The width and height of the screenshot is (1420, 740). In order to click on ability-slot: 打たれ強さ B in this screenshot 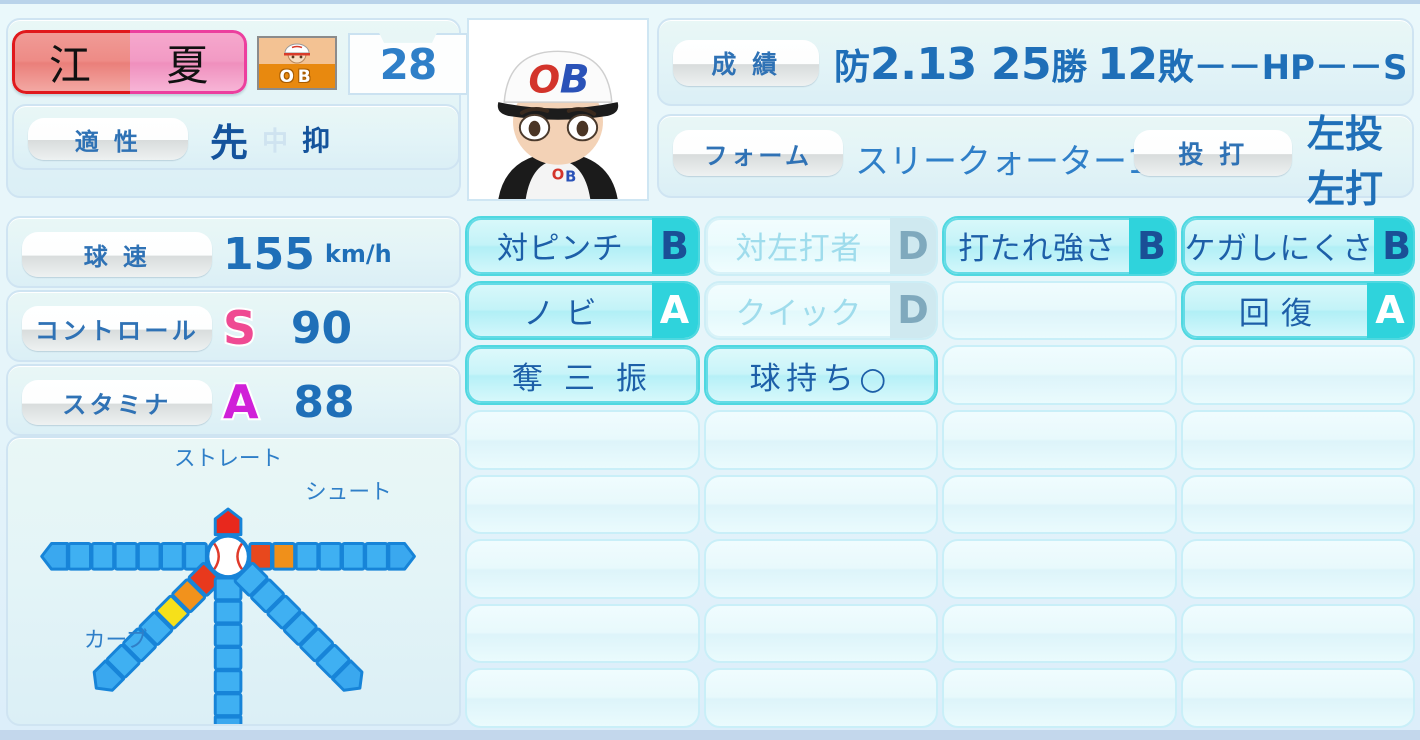, I will do `click(1059, 246)`.